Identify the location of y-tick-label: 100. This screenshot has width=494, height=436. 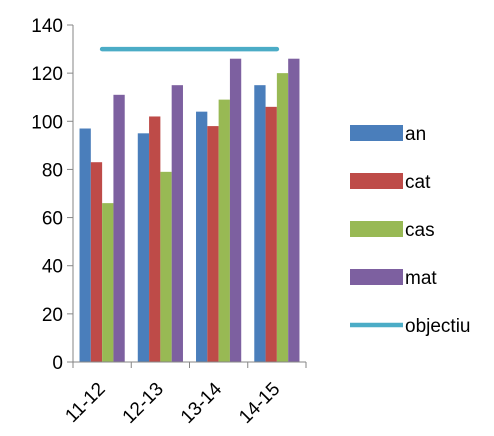
(47, 122).